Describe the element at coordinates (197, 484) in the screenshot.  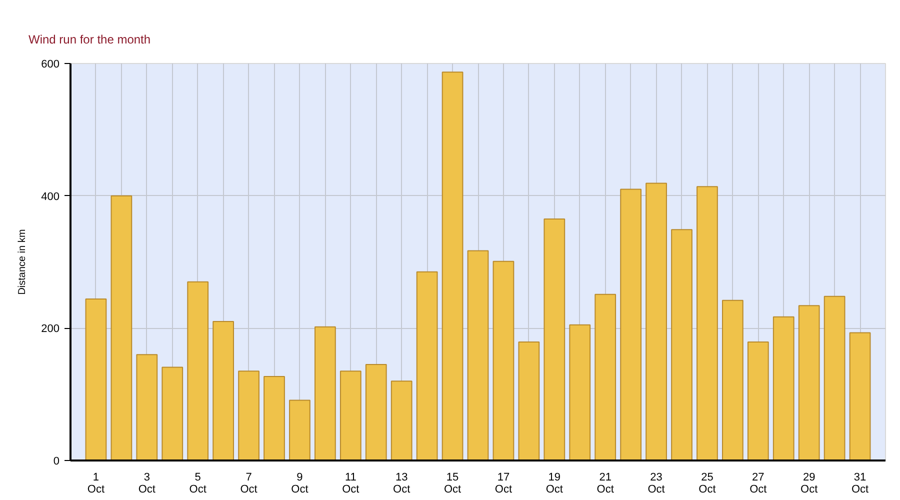
I see `x-tick-label: 5 Oct` at that location.